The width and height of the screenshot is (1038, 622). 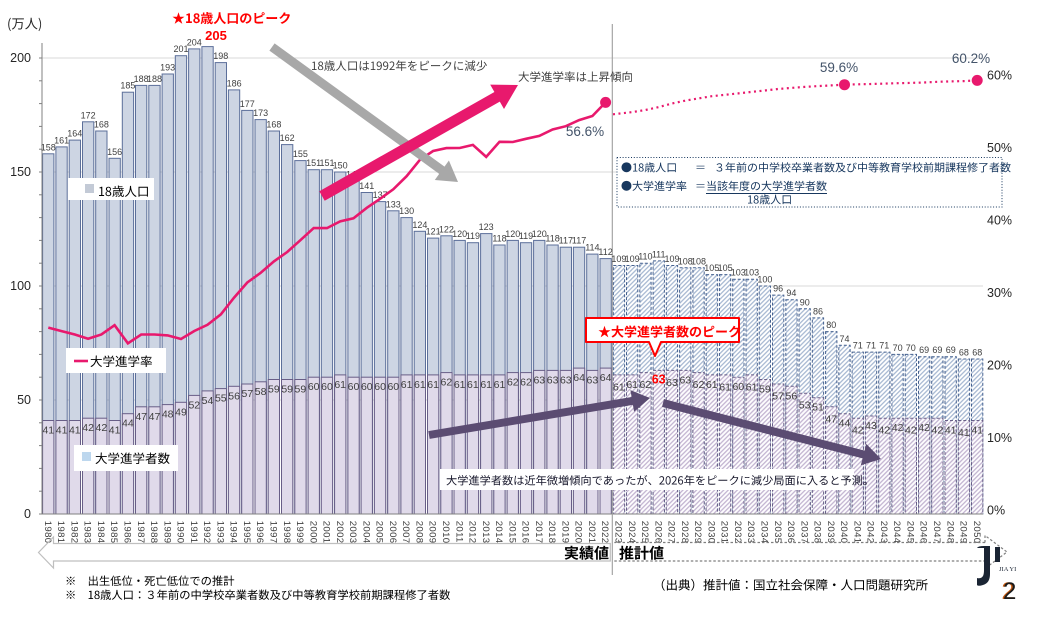 I want to click on svg-text: 2024, so click(x=631, y=532).